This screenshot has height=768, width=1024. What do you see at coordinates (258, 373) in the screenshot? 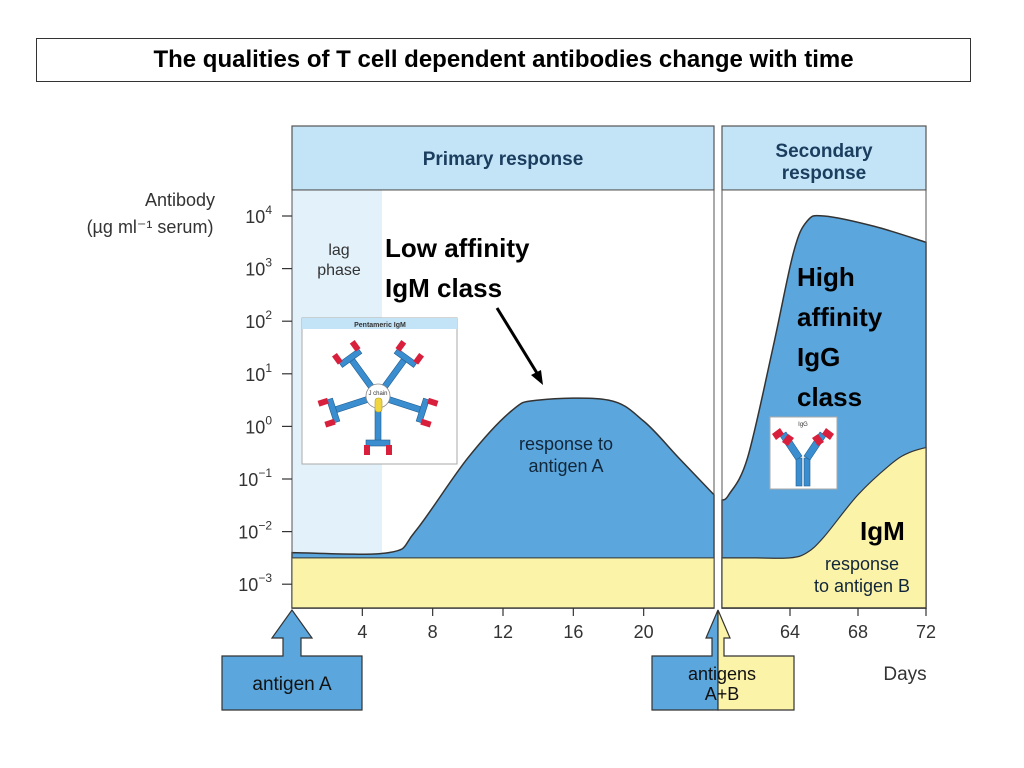
I see `y-tick-label: 10¹` at bounding box center [258, 373].